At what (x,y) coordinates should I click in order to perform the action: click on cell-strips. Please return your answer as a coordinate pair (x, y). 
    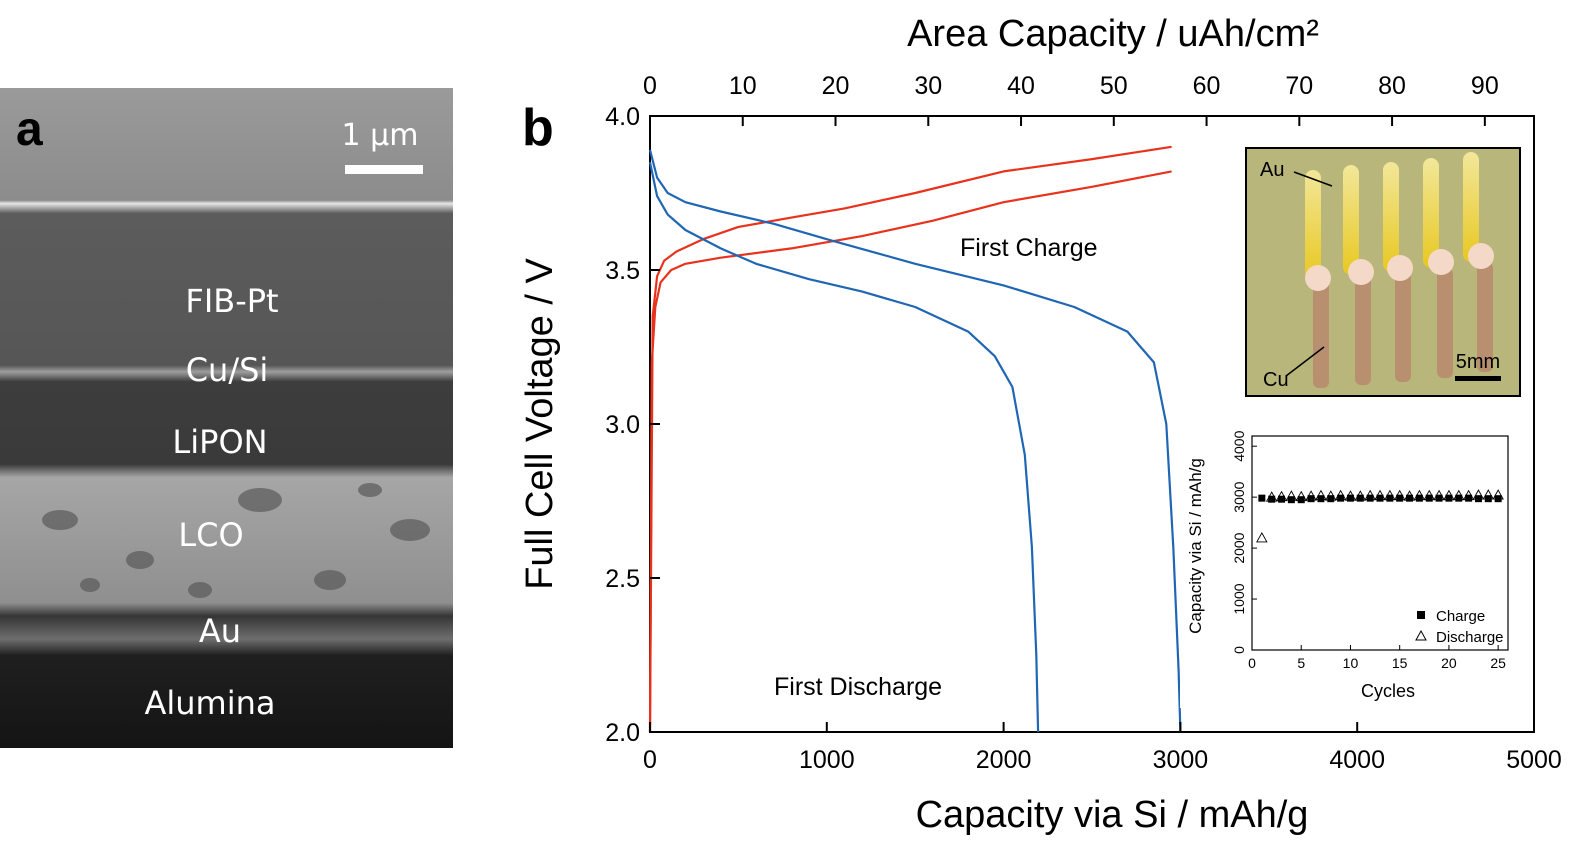
    Looking at the image, I should click on (1399, 270).